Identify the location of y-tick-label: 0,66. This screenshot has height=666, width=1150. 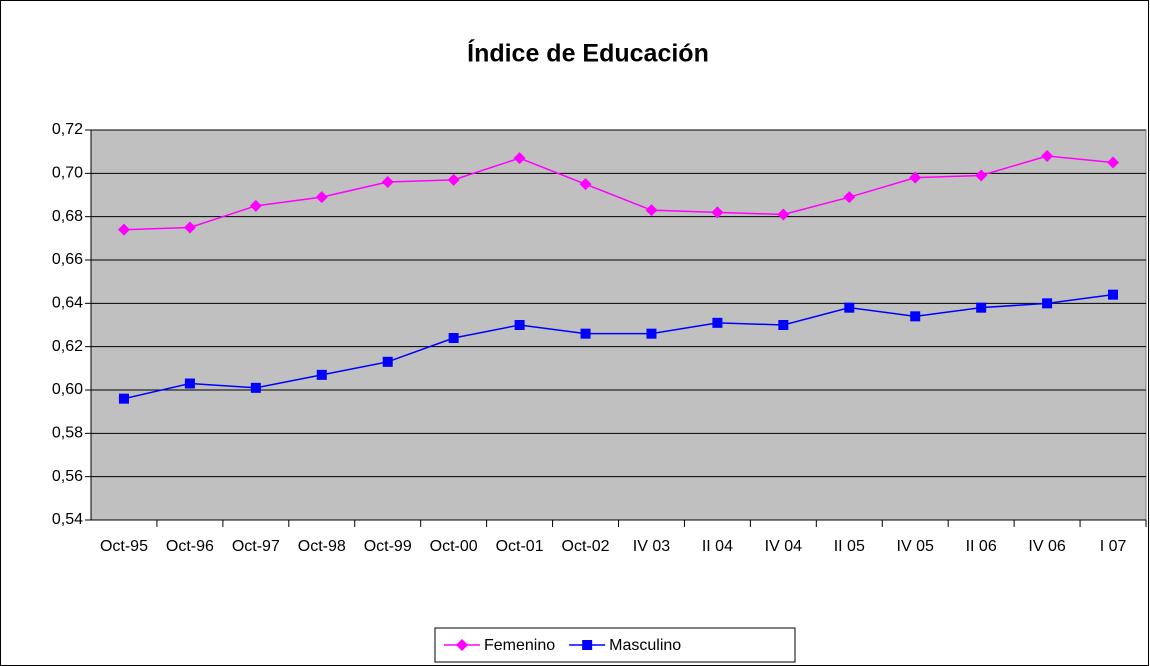
(67, 259).